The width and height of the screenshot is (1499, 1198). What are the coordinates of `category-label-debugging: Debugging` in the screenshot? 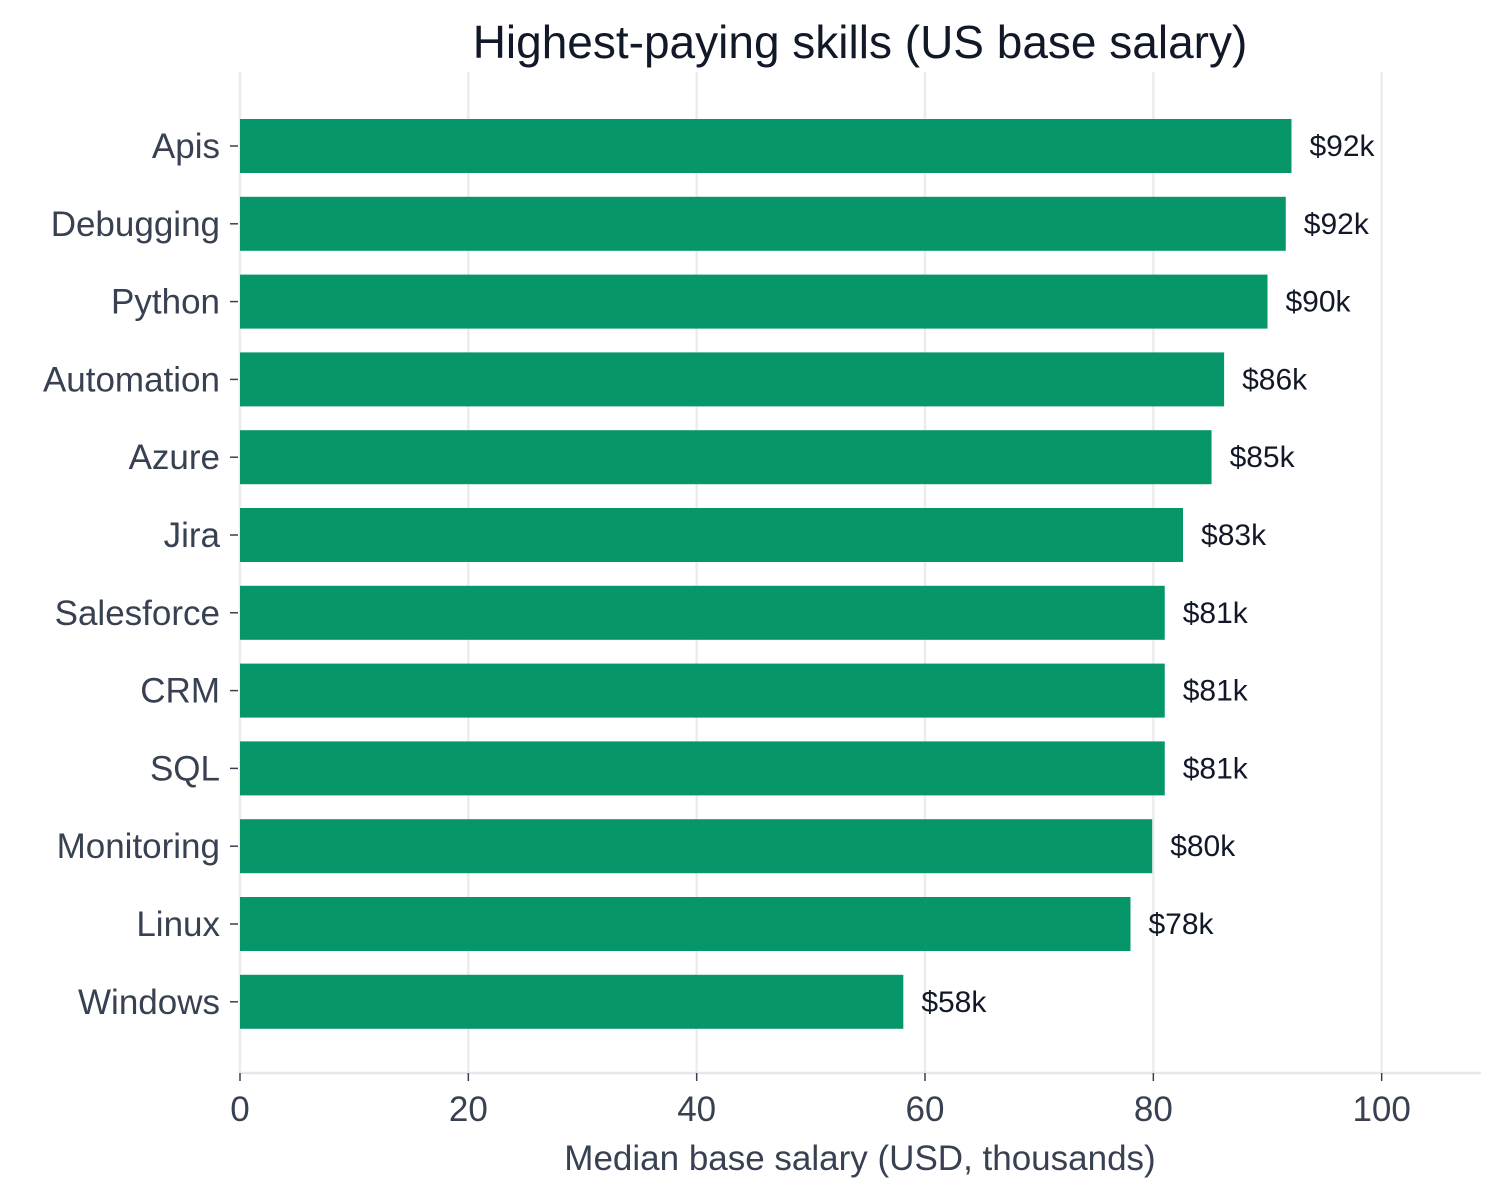 It's located at (135, 224).